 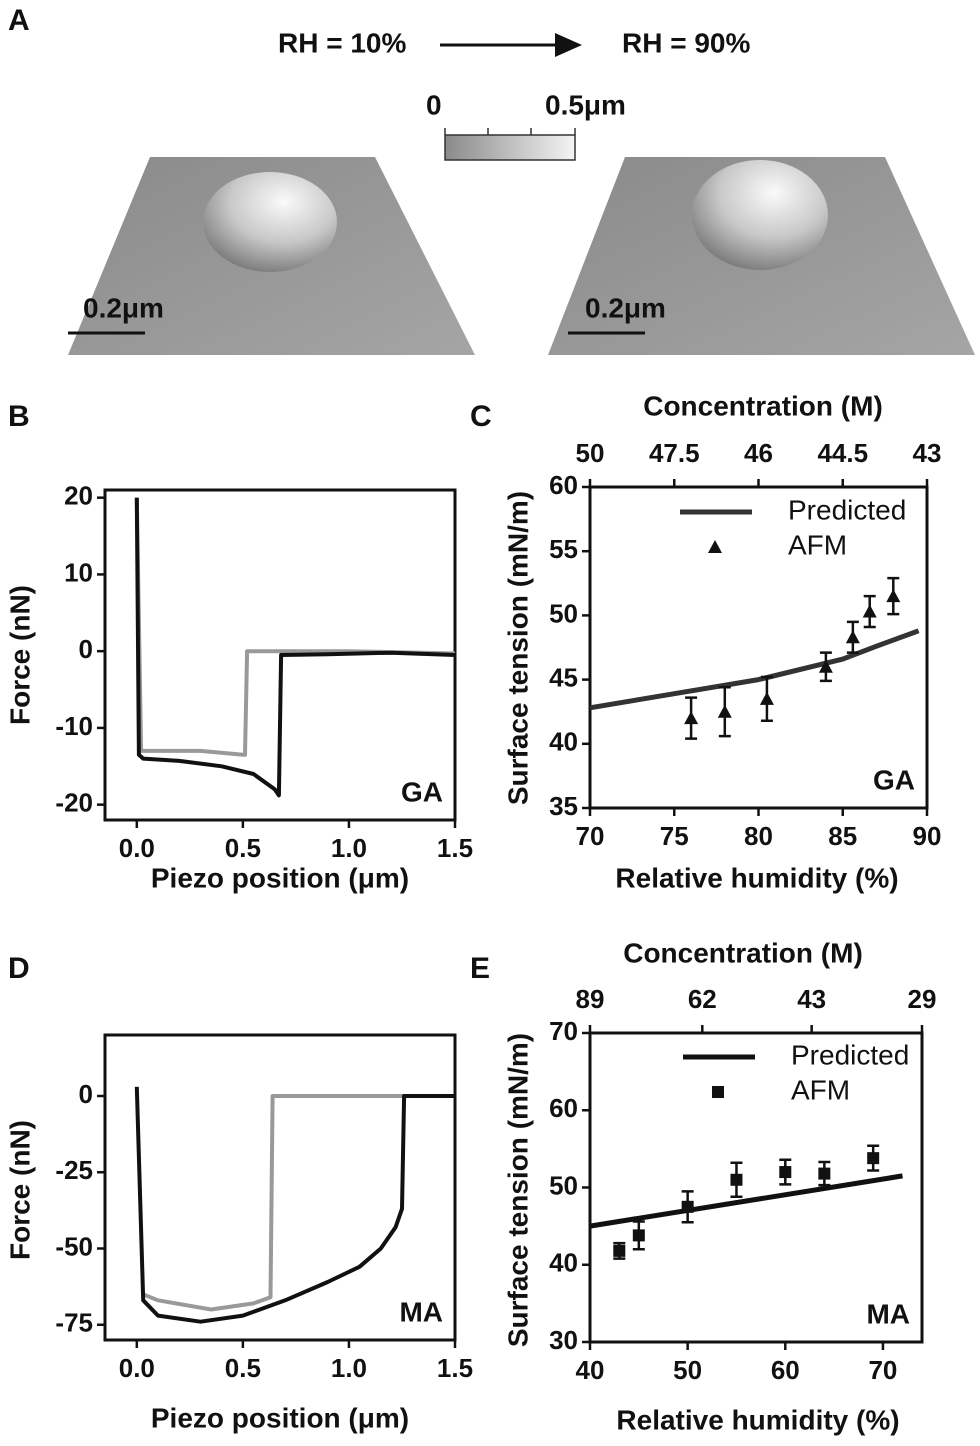 What do you see at coordinates (758, 453) in the screenshot?
I see `top-tick-label: 46` at bounding box center [758, 453].